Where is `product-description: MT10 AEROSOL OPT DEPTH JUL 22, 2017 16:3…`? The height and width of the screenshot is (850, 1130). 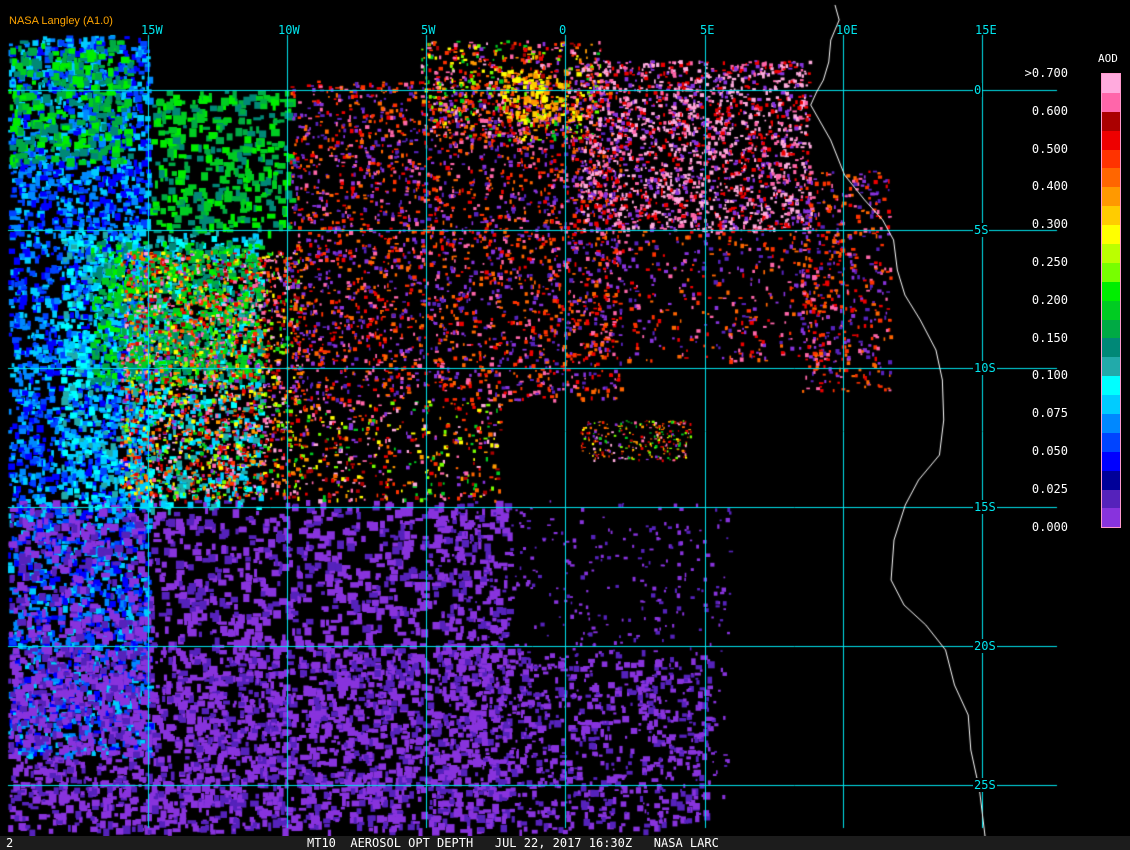
product-description: MT10 AEROSOL OPT DEPTH JUL 22, 2017 16:3… is located at coordinates (513, 843).